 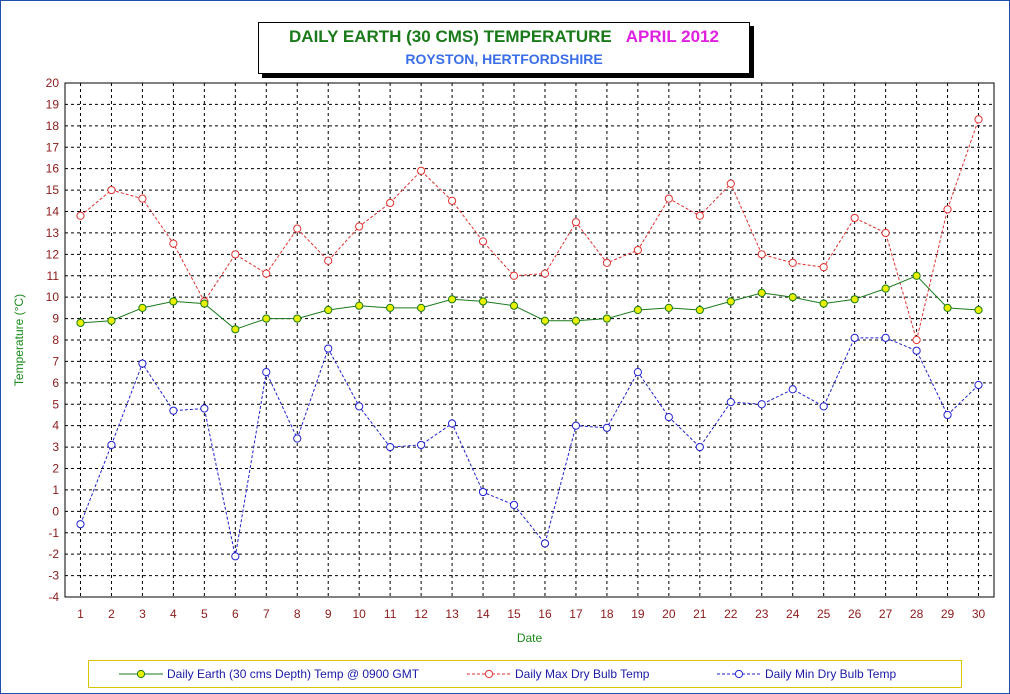 What do you see at coordinates (669, 614) in the screenshot?
I see `x-tick-label: 20` at bounding box center [669, 614].